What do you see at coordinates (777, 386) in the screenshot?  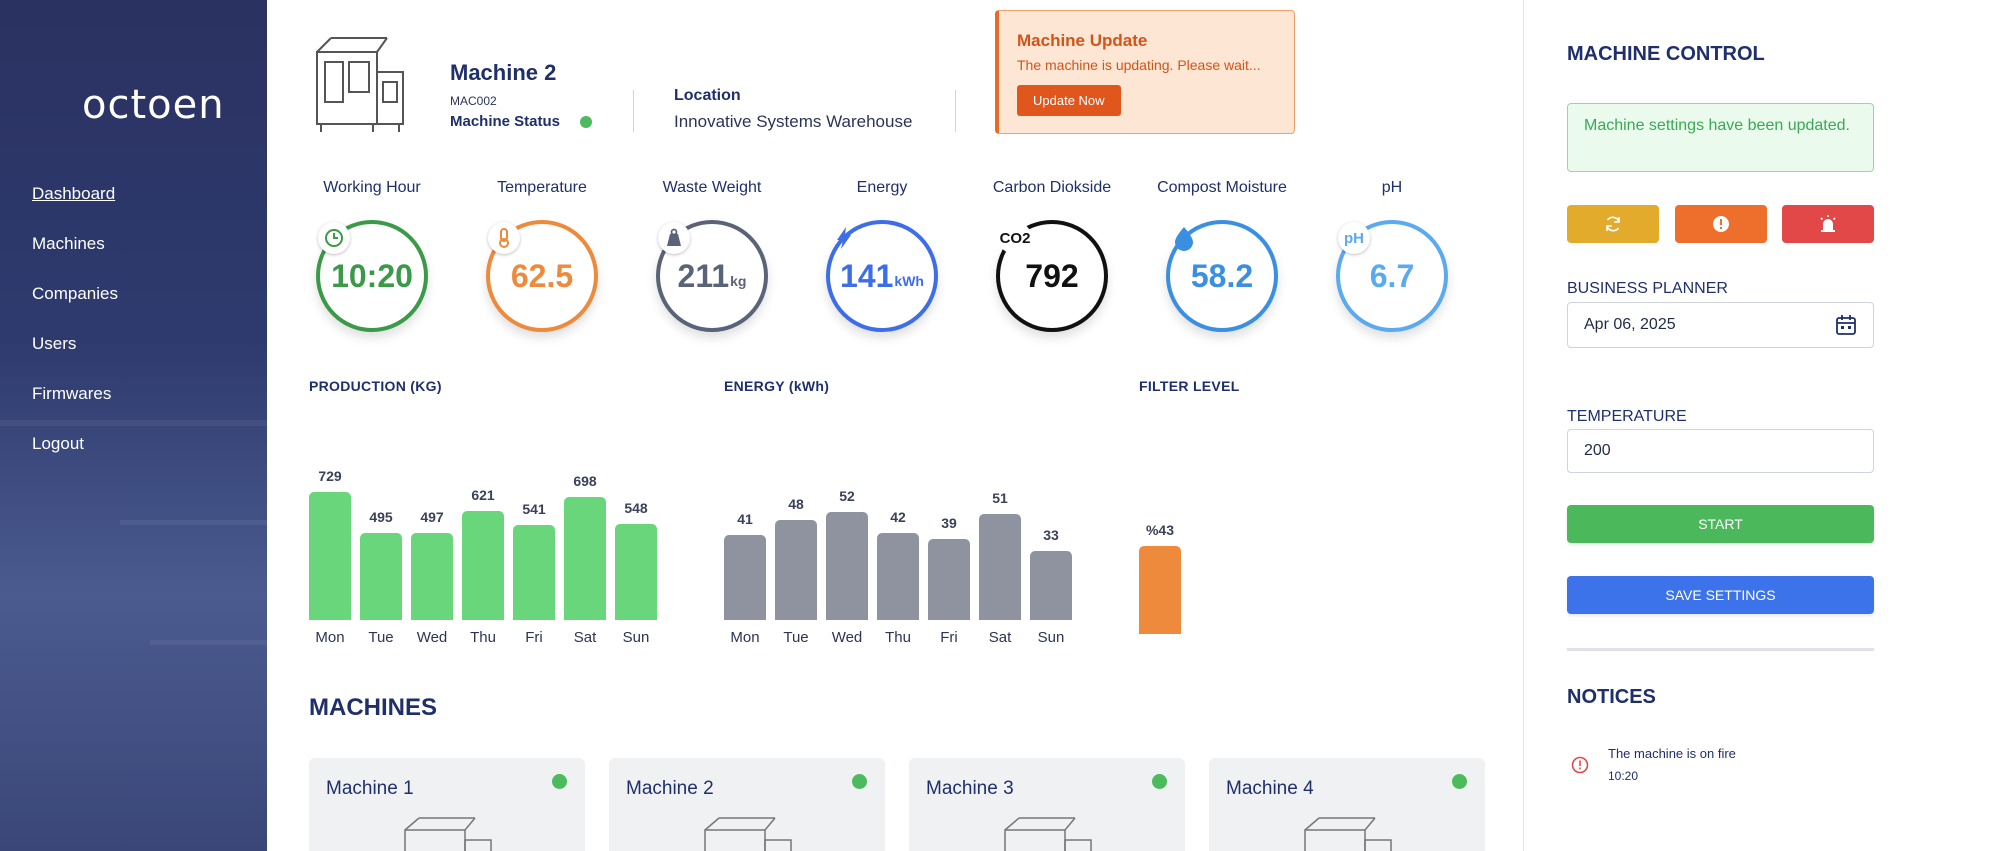 I see `chart-title-energy: ENERGY (kWh)` at bounding box center [777, 386].